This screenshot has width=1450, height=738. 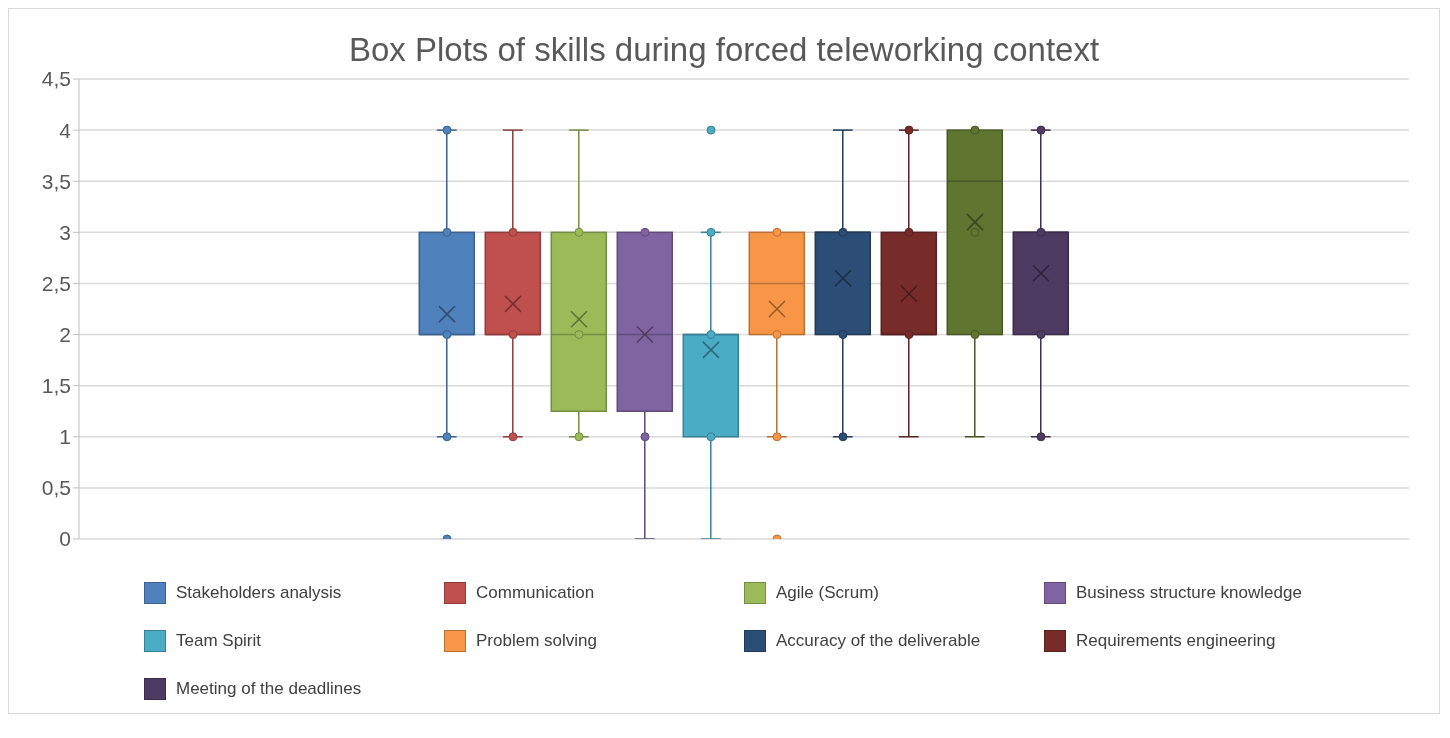 I want to click on legend-label: Stakeholders analysis, so click(x=259, y=593).